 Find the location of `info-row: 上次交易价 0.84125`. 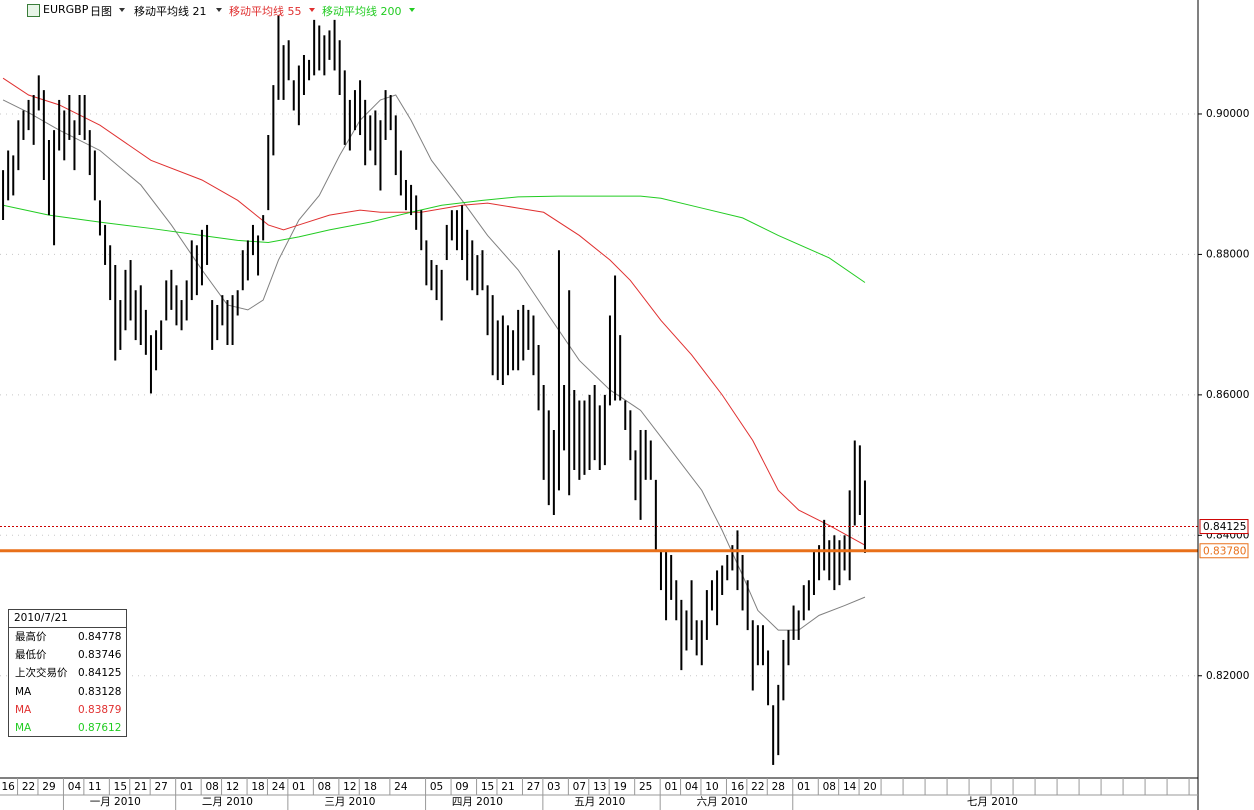

info-row: 上次交易价 0.84125 is located at coordinates (67, 673).